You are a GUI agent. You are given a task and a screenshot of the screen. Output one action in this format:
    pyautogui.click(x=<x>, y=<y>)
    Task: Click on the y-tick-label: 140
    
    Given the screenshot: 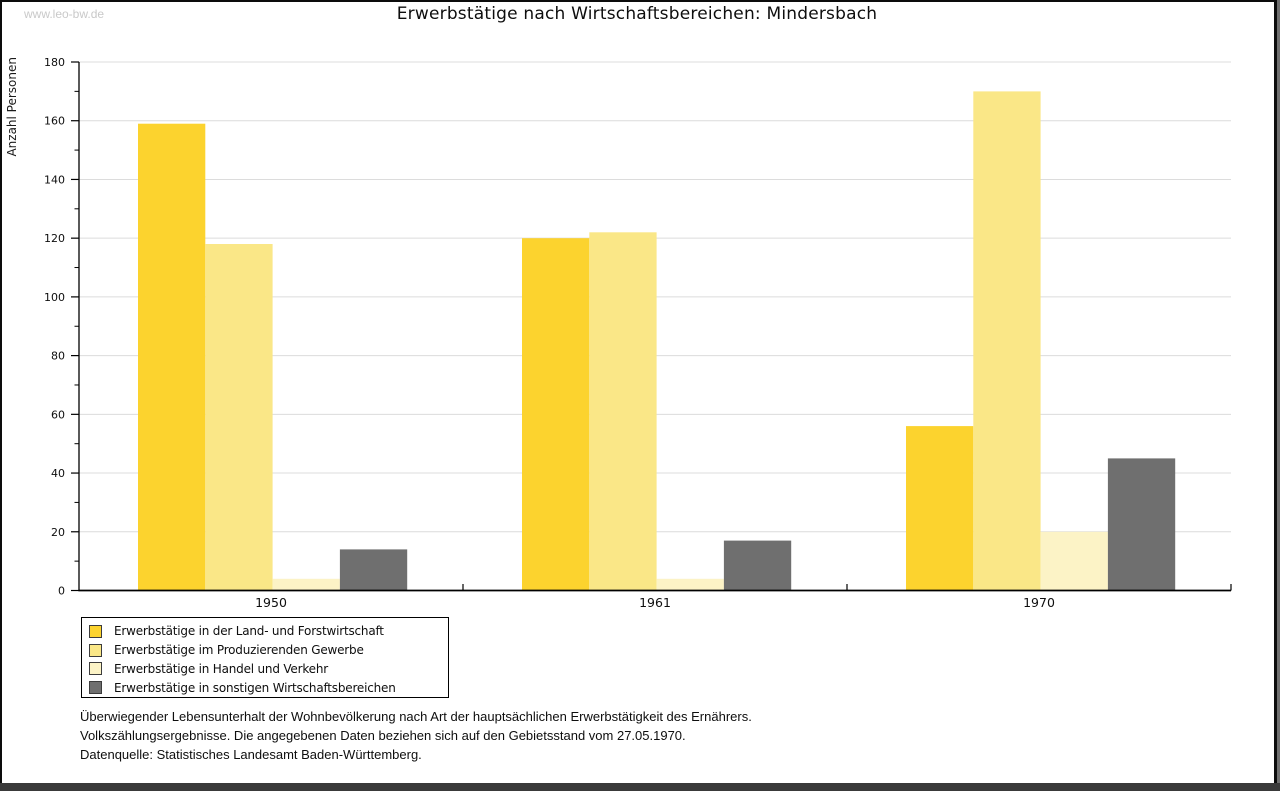 What is the action you would take?
    pyautogui.click(x=54, y=179)
    